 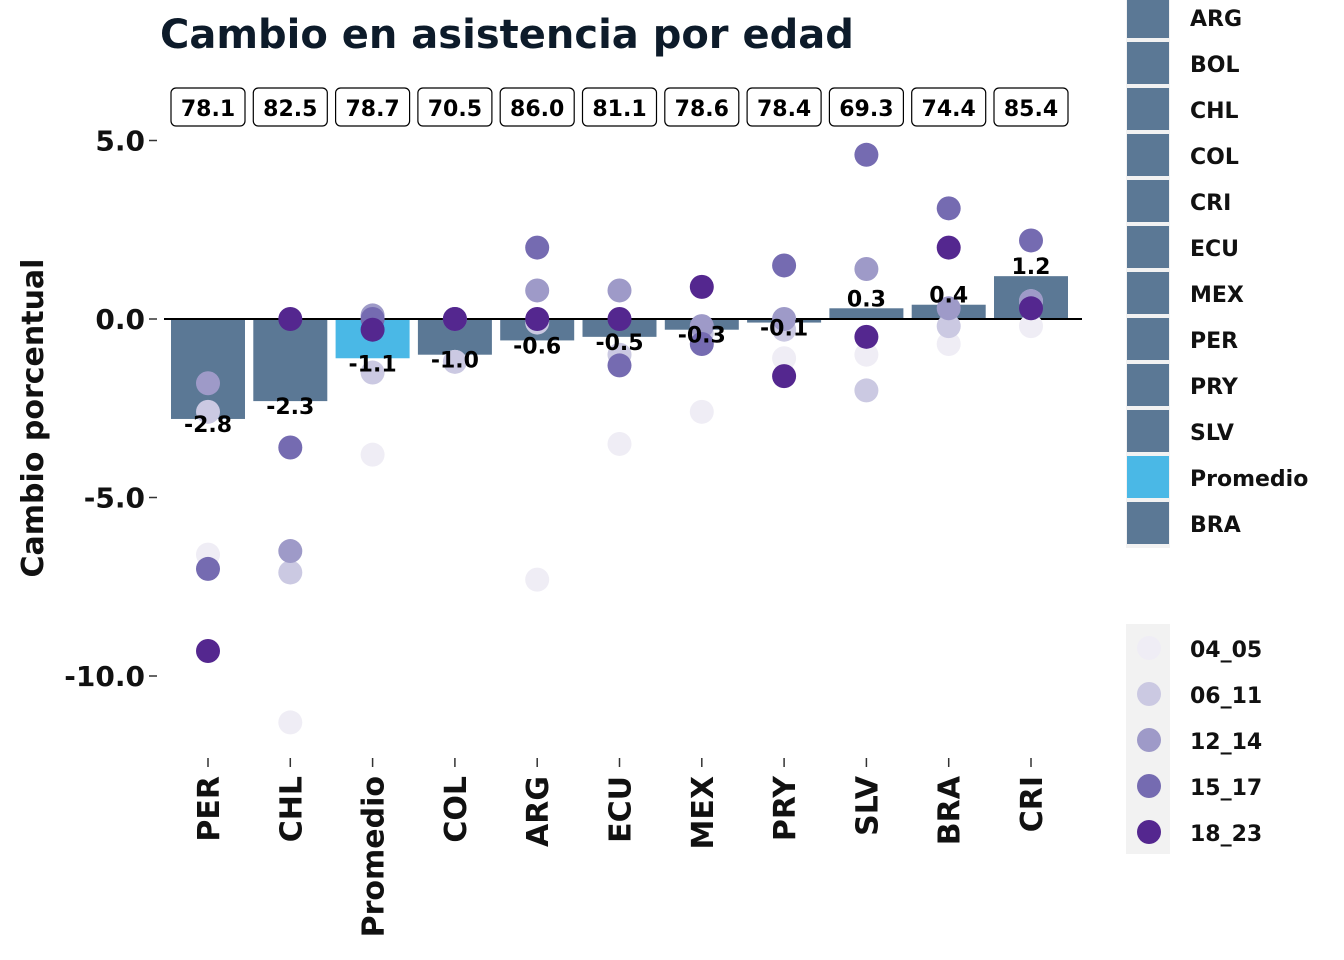 What do you see at coordinates (1215, 65) in the screenshot?
I see `legend-fill-label: BOL` at bounding box center [1215, 65].